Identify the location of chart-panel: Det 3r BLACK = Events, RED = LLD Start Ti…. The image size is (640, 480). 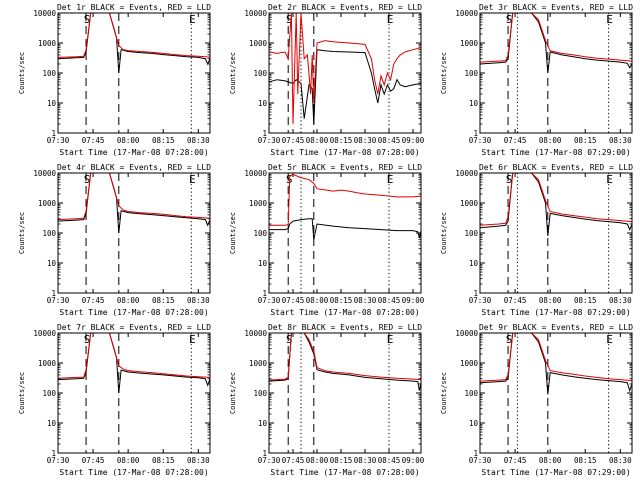
(536, 80).